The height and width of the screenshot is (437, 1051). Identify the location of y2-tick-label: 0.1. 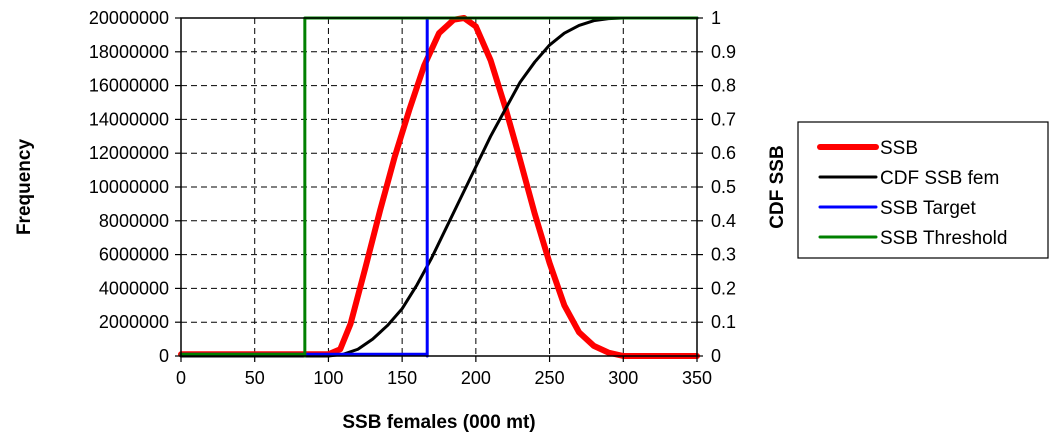
(723, 322).